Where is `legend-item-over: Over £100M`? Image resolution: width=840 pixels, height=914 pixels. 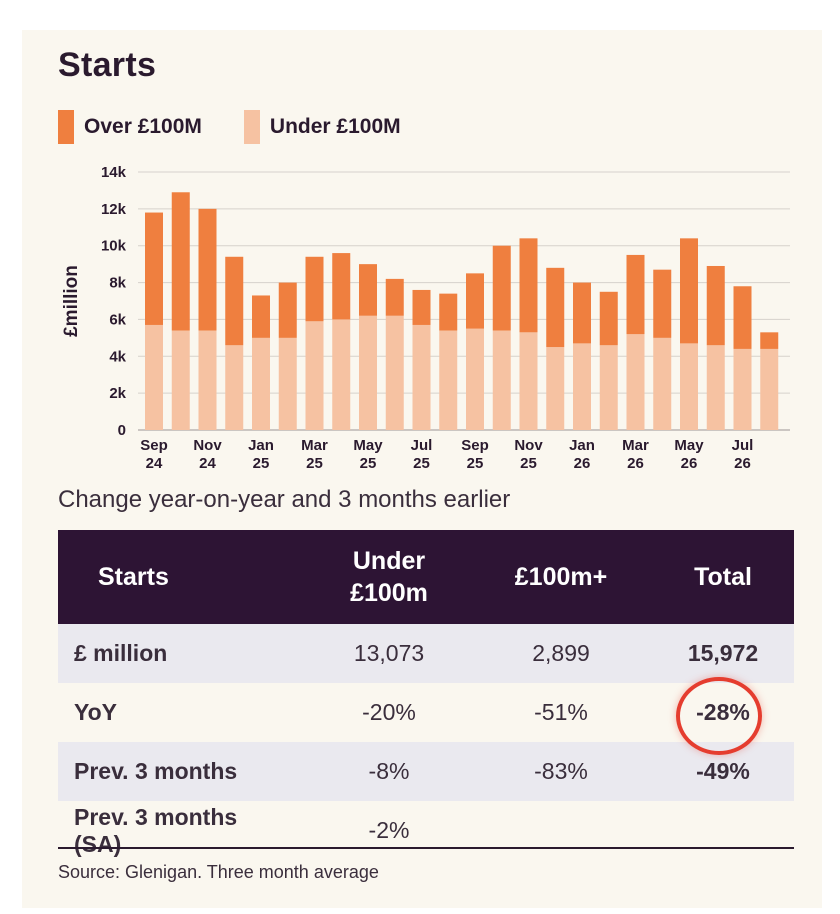 legend-item-over: Over £100M is located at coordinates (130, 127).